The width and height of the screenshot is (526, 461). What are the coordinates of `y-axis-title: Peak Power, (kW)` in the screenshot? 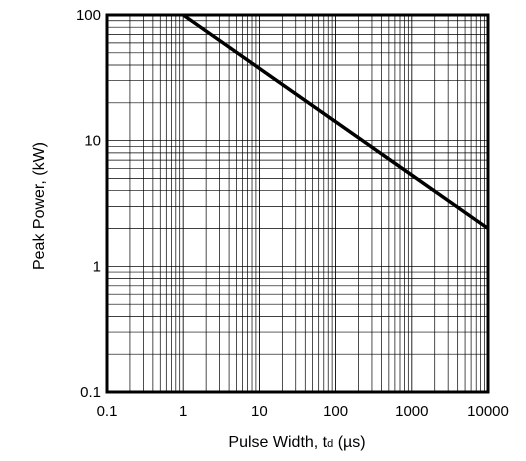 It's located at (39, 206).